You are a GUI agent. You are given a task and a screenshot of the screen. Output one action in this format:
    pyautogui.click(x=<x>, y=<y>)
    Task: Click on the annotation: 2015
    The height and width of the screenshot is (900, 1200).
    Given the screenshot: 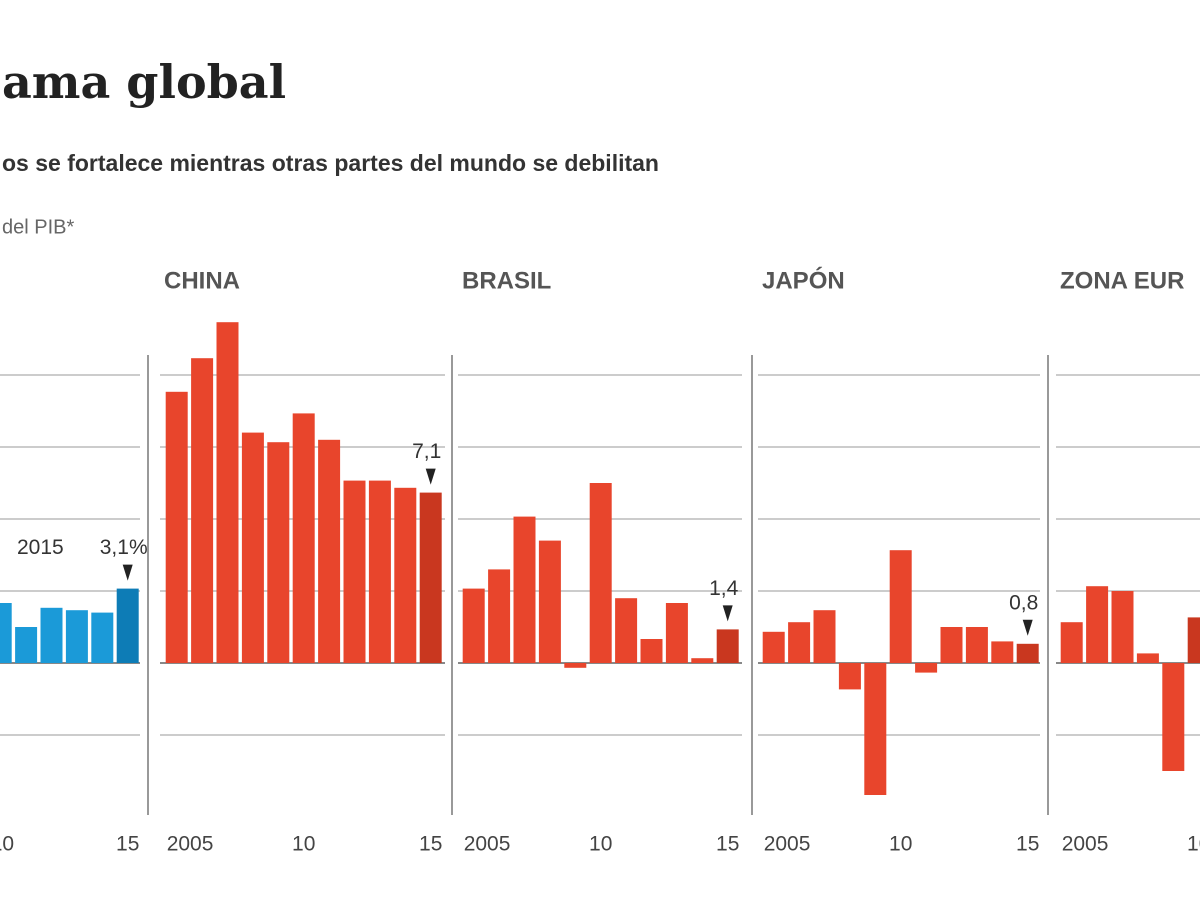 What is the action you would take?
    pyautogui.click(x=40, y=547)
    